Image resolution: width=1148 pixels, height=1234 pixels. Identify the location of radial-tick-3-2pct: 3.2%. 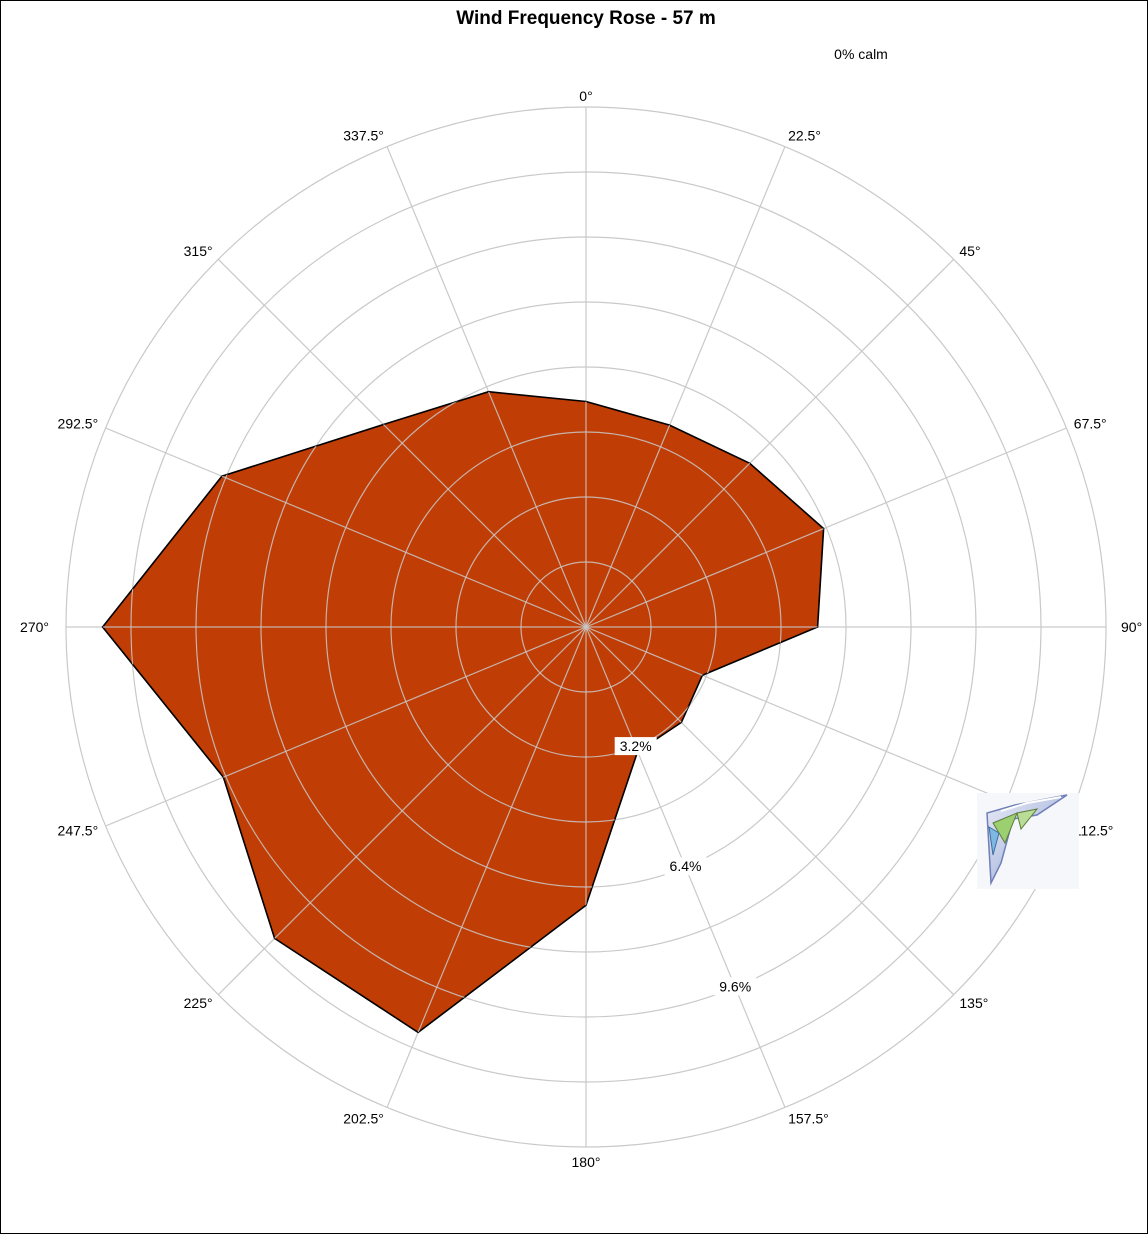
(635, 746).